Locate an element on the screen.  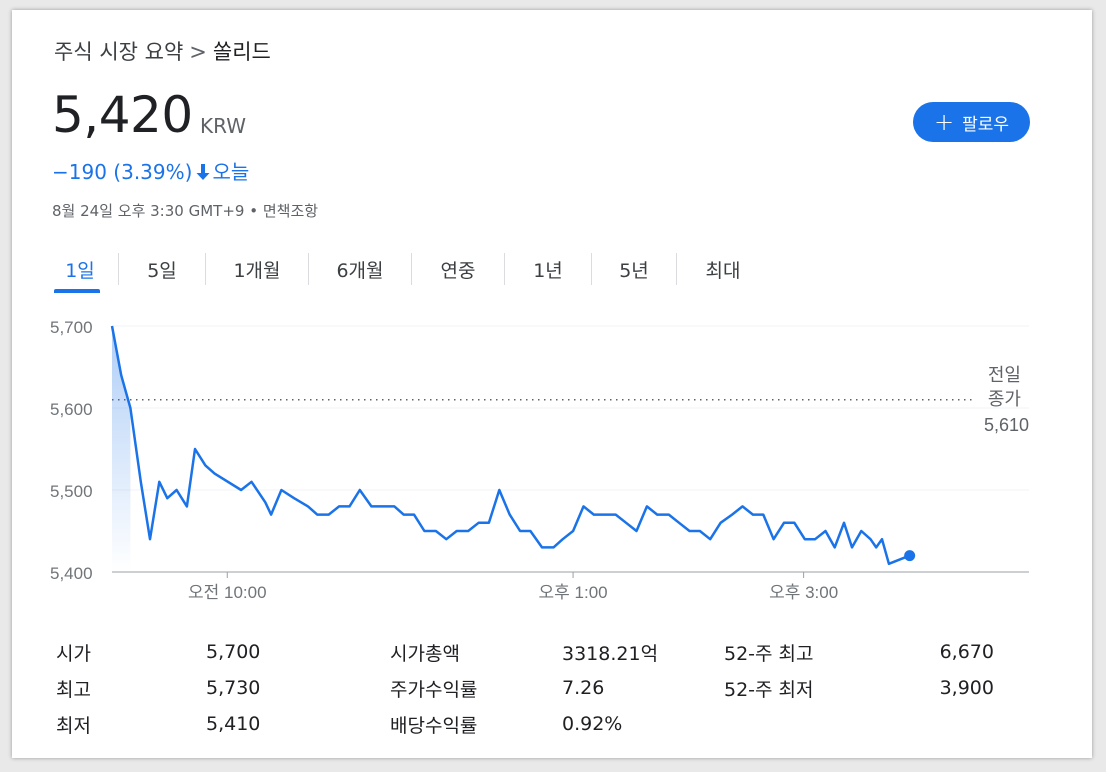
tab-label: 5일 is located at coordinates (162, 270).